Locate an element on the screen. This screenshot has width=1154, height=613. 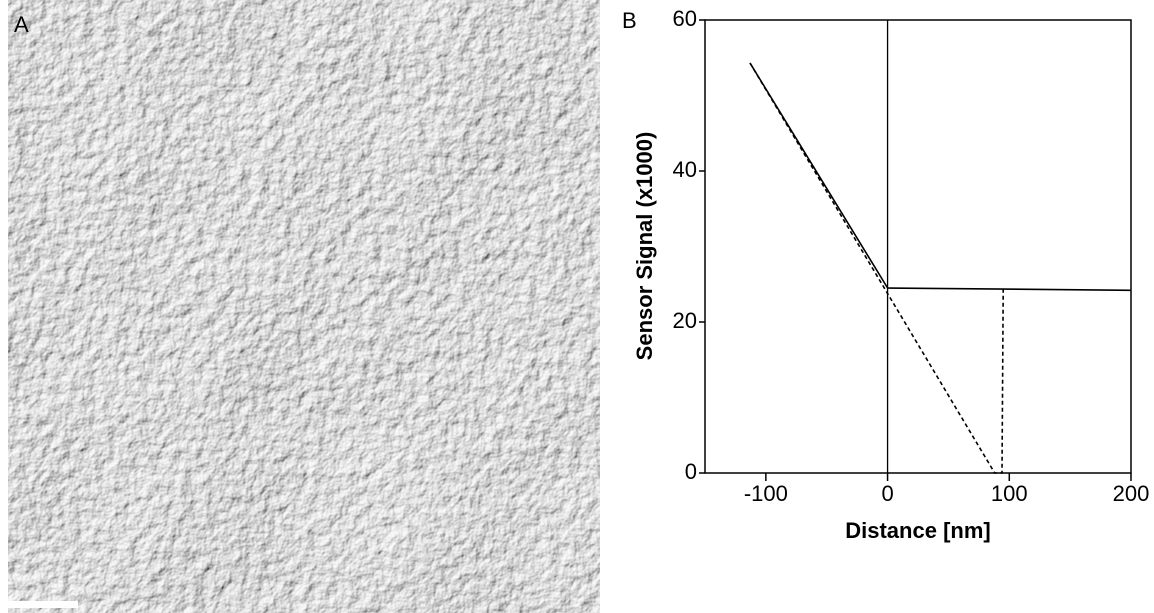
x-tick-label: -100 is located at coordinates (766, 493).